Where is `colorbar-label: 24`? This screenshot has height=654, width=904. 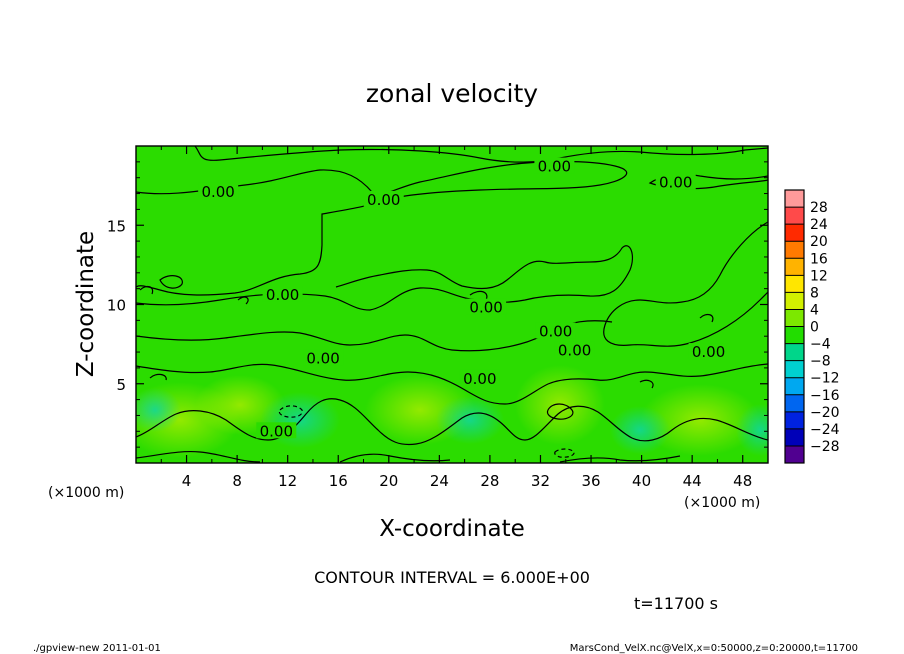
colorbar-label: 24 is located at coordinates (819, 225).